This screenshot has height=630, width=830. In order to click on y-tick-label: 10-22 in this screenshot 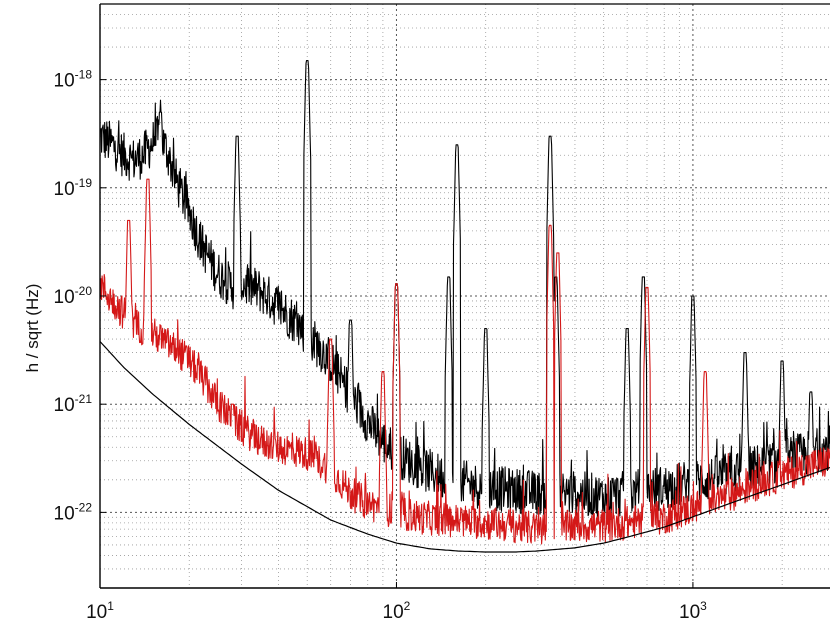, I will do `click(73, 512)`.